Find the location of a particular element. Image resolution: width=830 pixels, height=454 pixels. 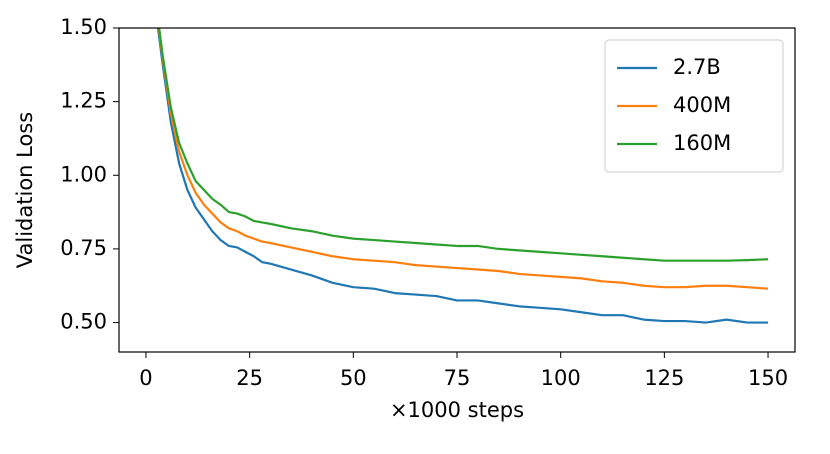

y-tick-label: 1.50 is located at coordinates (83, 27).